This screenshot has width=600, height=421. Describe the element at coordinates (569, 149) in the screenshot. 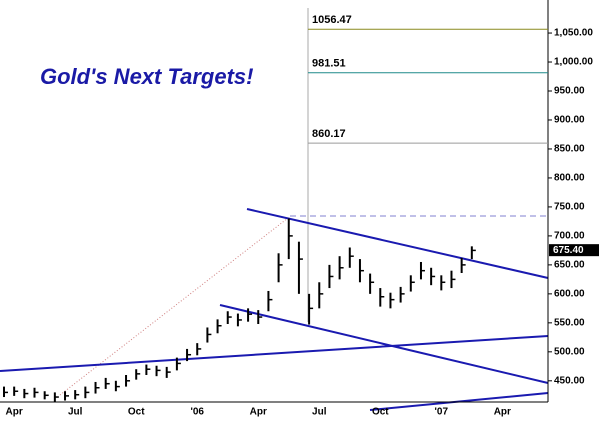

I see `y-tick-label: 850.00` at that location.